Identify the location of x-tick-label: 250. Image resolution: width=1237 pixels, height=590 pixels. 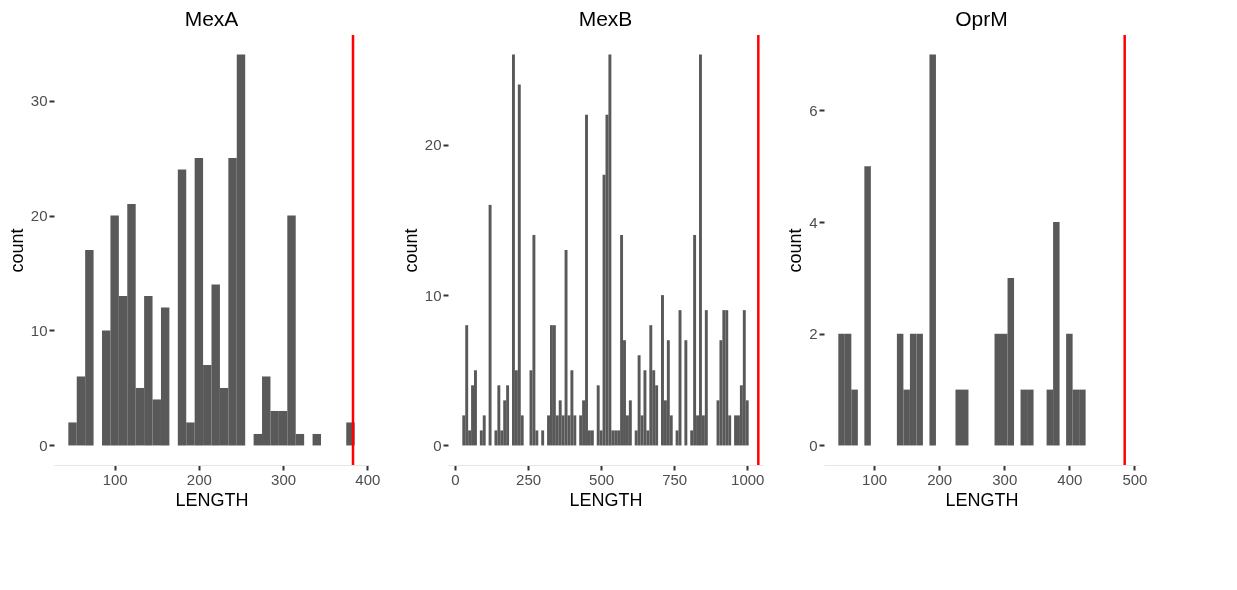
(529, 479).